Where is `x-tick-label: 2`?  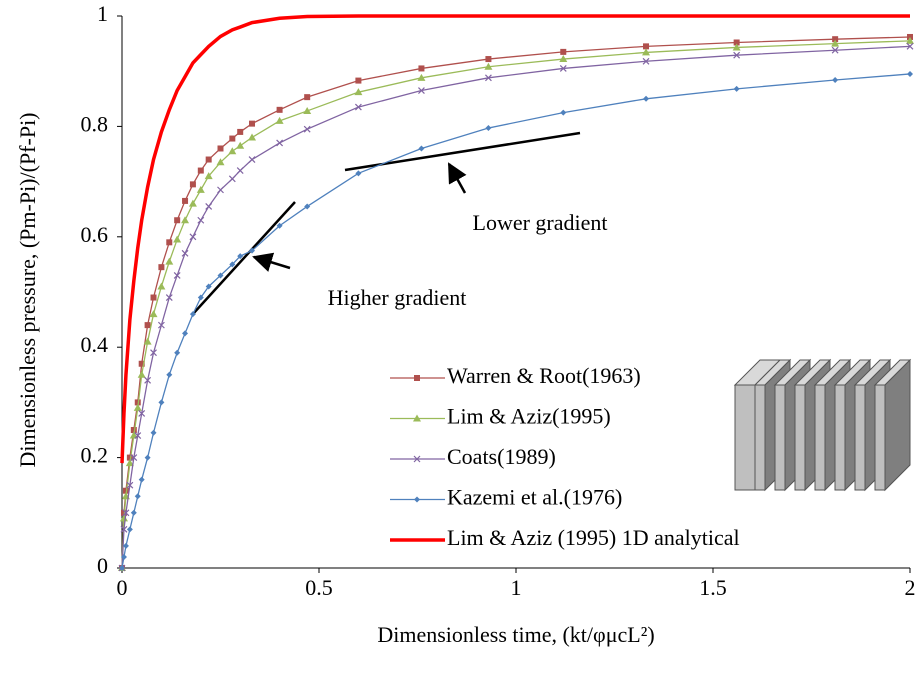
x-tick-label: 2 is located at coordinates (910, 587).